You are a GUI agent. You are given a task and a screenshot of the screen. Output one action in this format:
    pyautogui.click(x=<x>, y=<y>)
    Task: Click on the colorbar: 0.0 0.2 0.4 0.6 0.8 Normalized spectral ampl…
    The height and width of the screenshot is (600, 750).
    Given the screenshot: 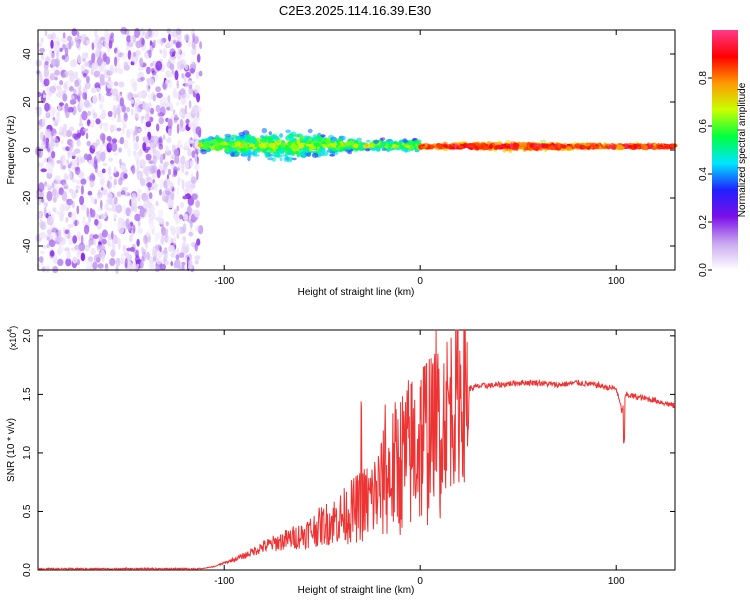 What is the action you would take?
    pyautogui.click(x=723, y=153)
    